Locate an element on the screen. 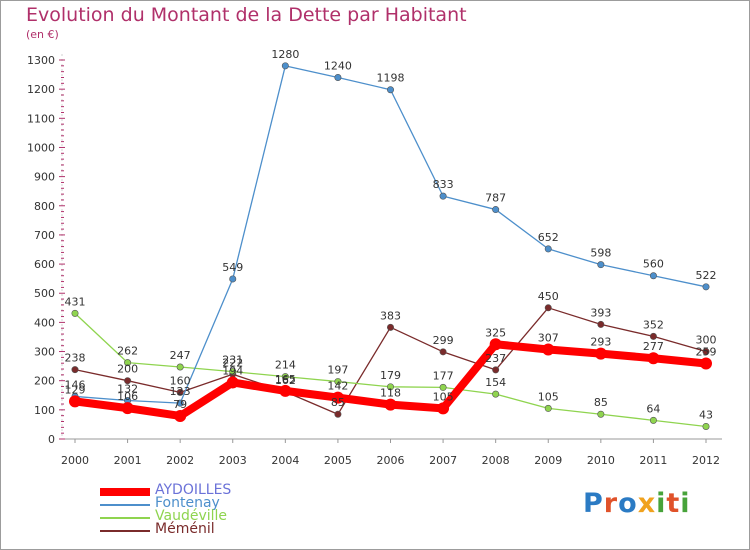  data-label: 259 is located at coordinates (706, 351).